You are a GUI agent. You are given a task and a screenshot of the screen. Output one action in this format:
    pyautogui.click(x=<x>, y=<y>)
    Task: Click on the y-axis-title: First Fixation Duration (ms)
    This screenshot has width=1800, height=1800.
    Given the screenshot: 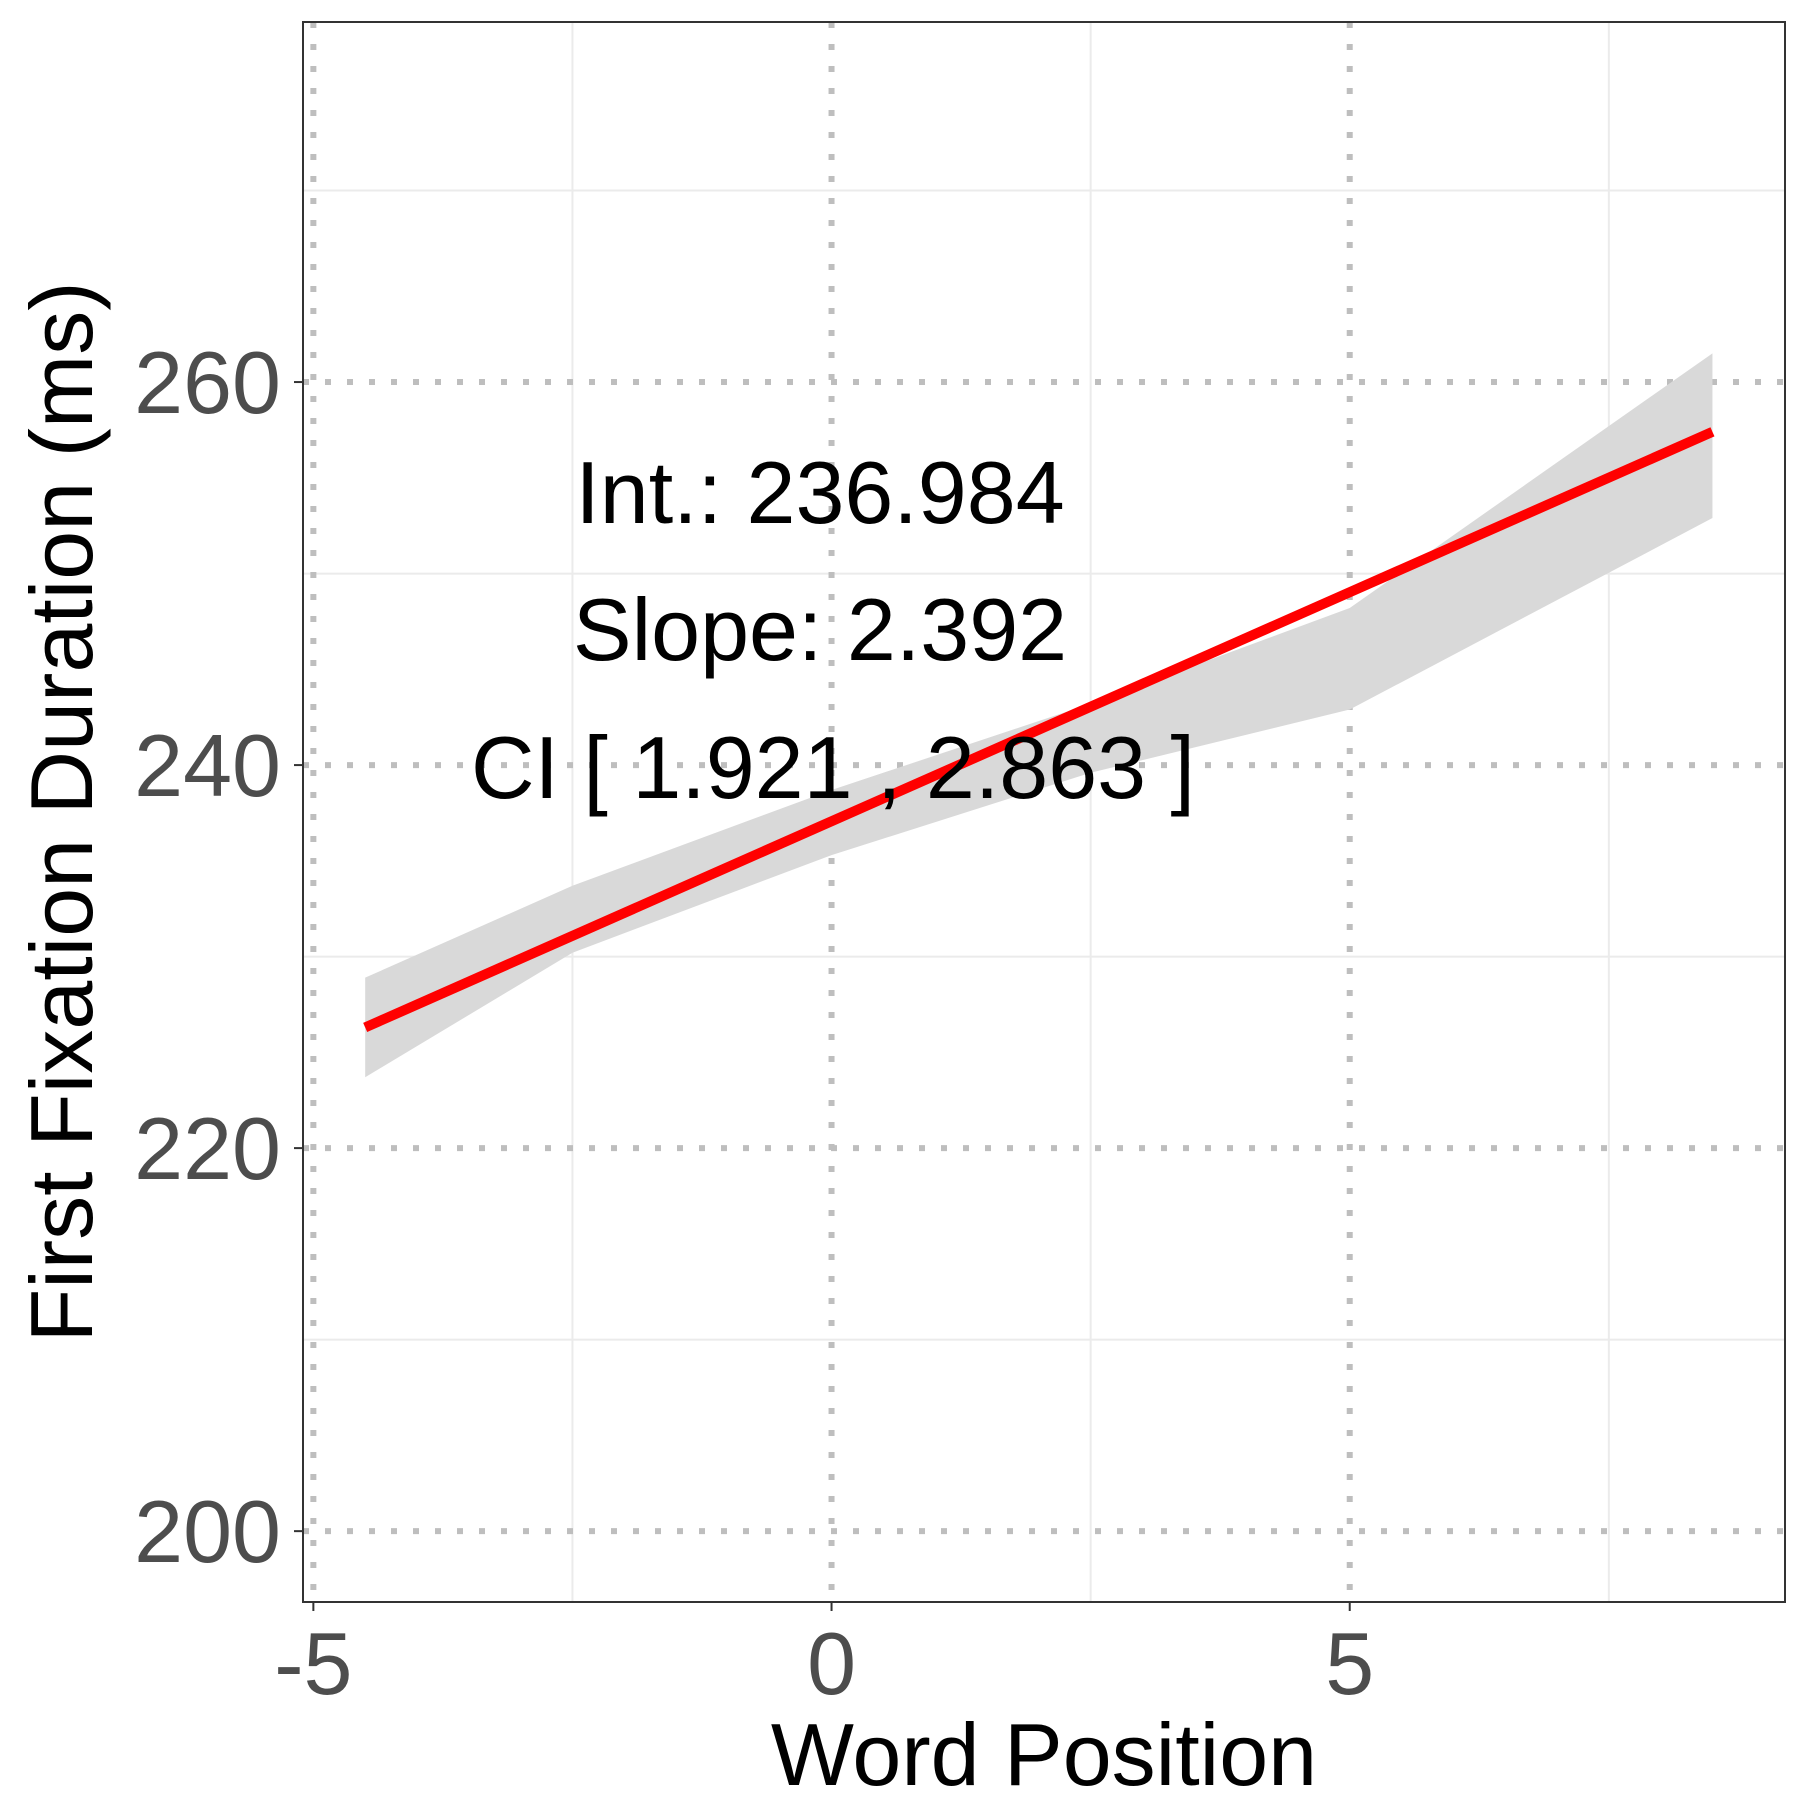 What is the action you would take?
    pyautogui.click(x=61, y=811)
    